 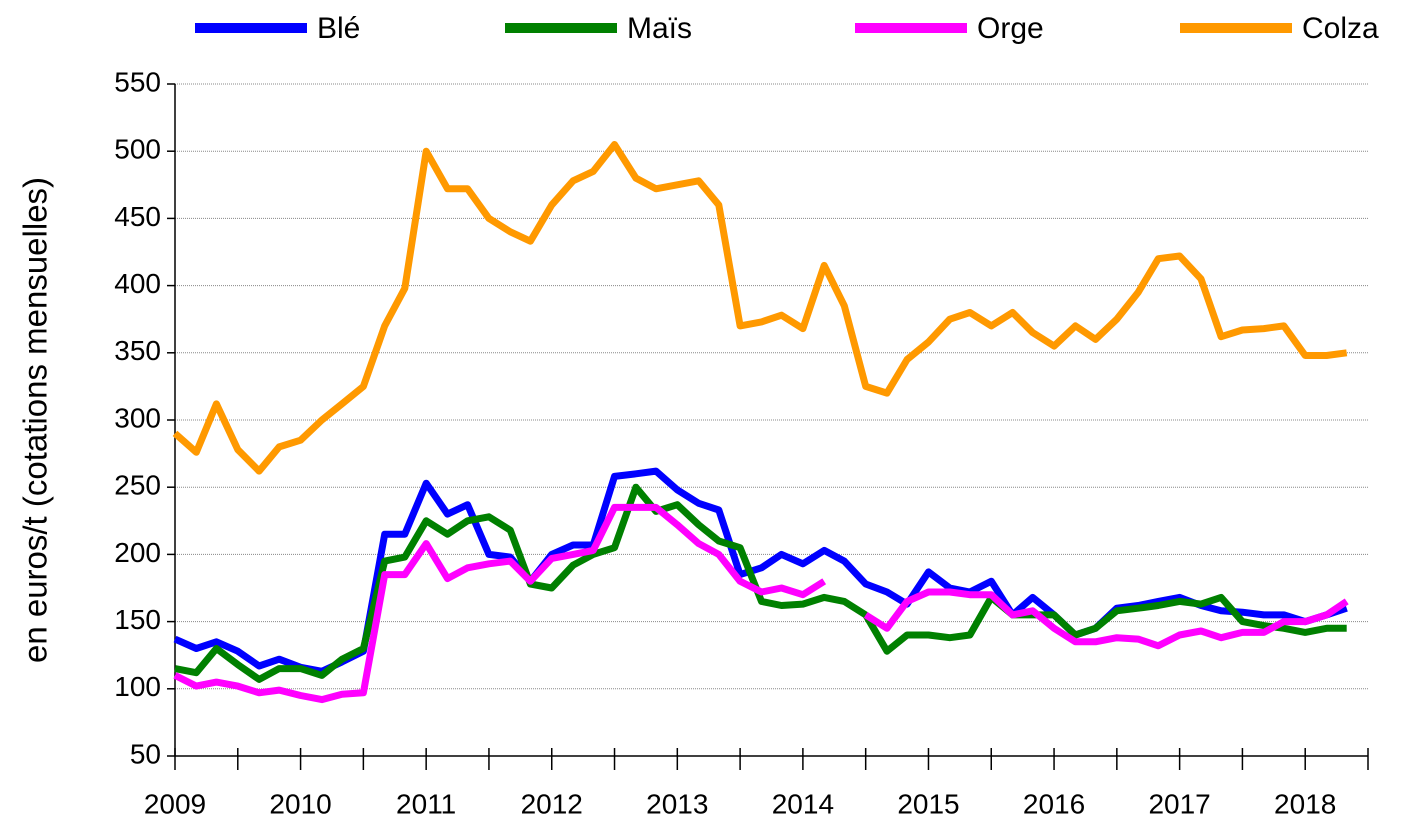 What do you see at coordinates (137, 216) in the screenshot?
I see `y-tick-label: 450` at bounding box center [137, 216].